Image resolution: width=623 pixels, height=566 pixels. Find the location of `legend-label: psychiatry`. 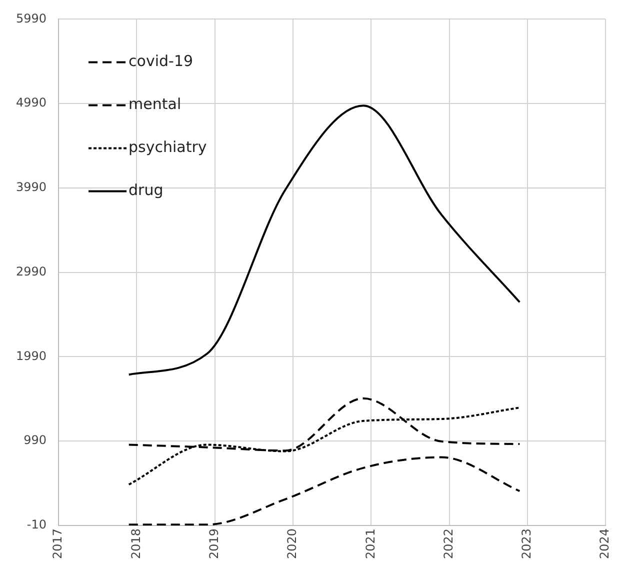

legend-label: psychiatry is located at coordinates (167, 147).